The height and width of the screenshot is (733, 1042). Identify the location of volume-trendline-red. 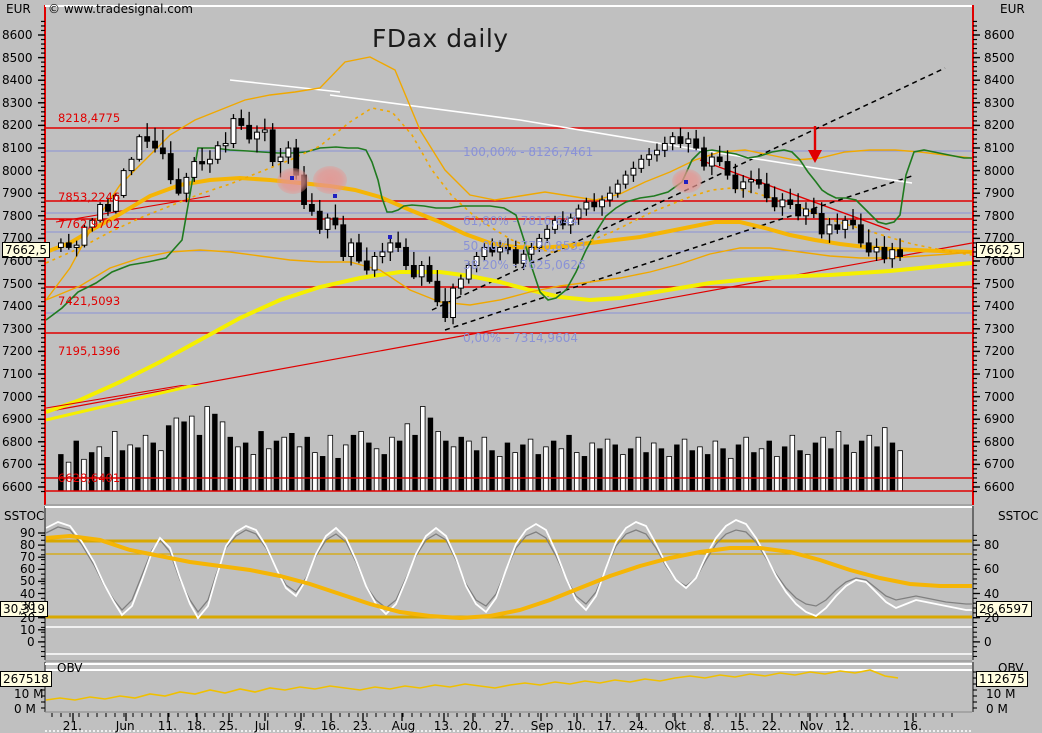
(116, 397).